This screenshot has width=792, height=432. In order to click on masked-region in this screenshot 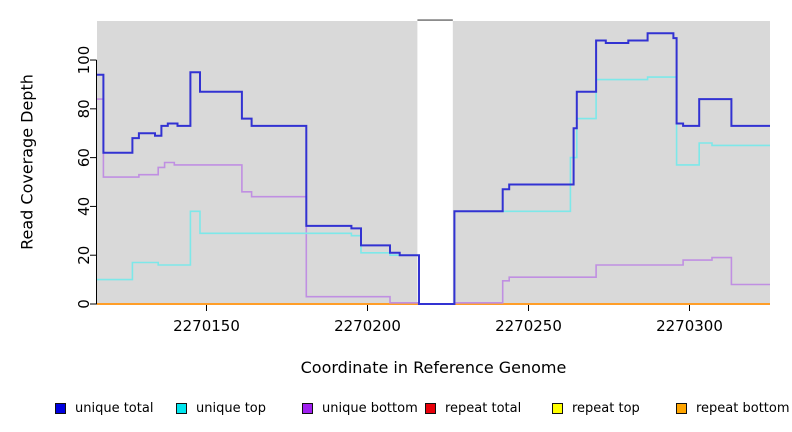, I will do `click(435, 162)`.